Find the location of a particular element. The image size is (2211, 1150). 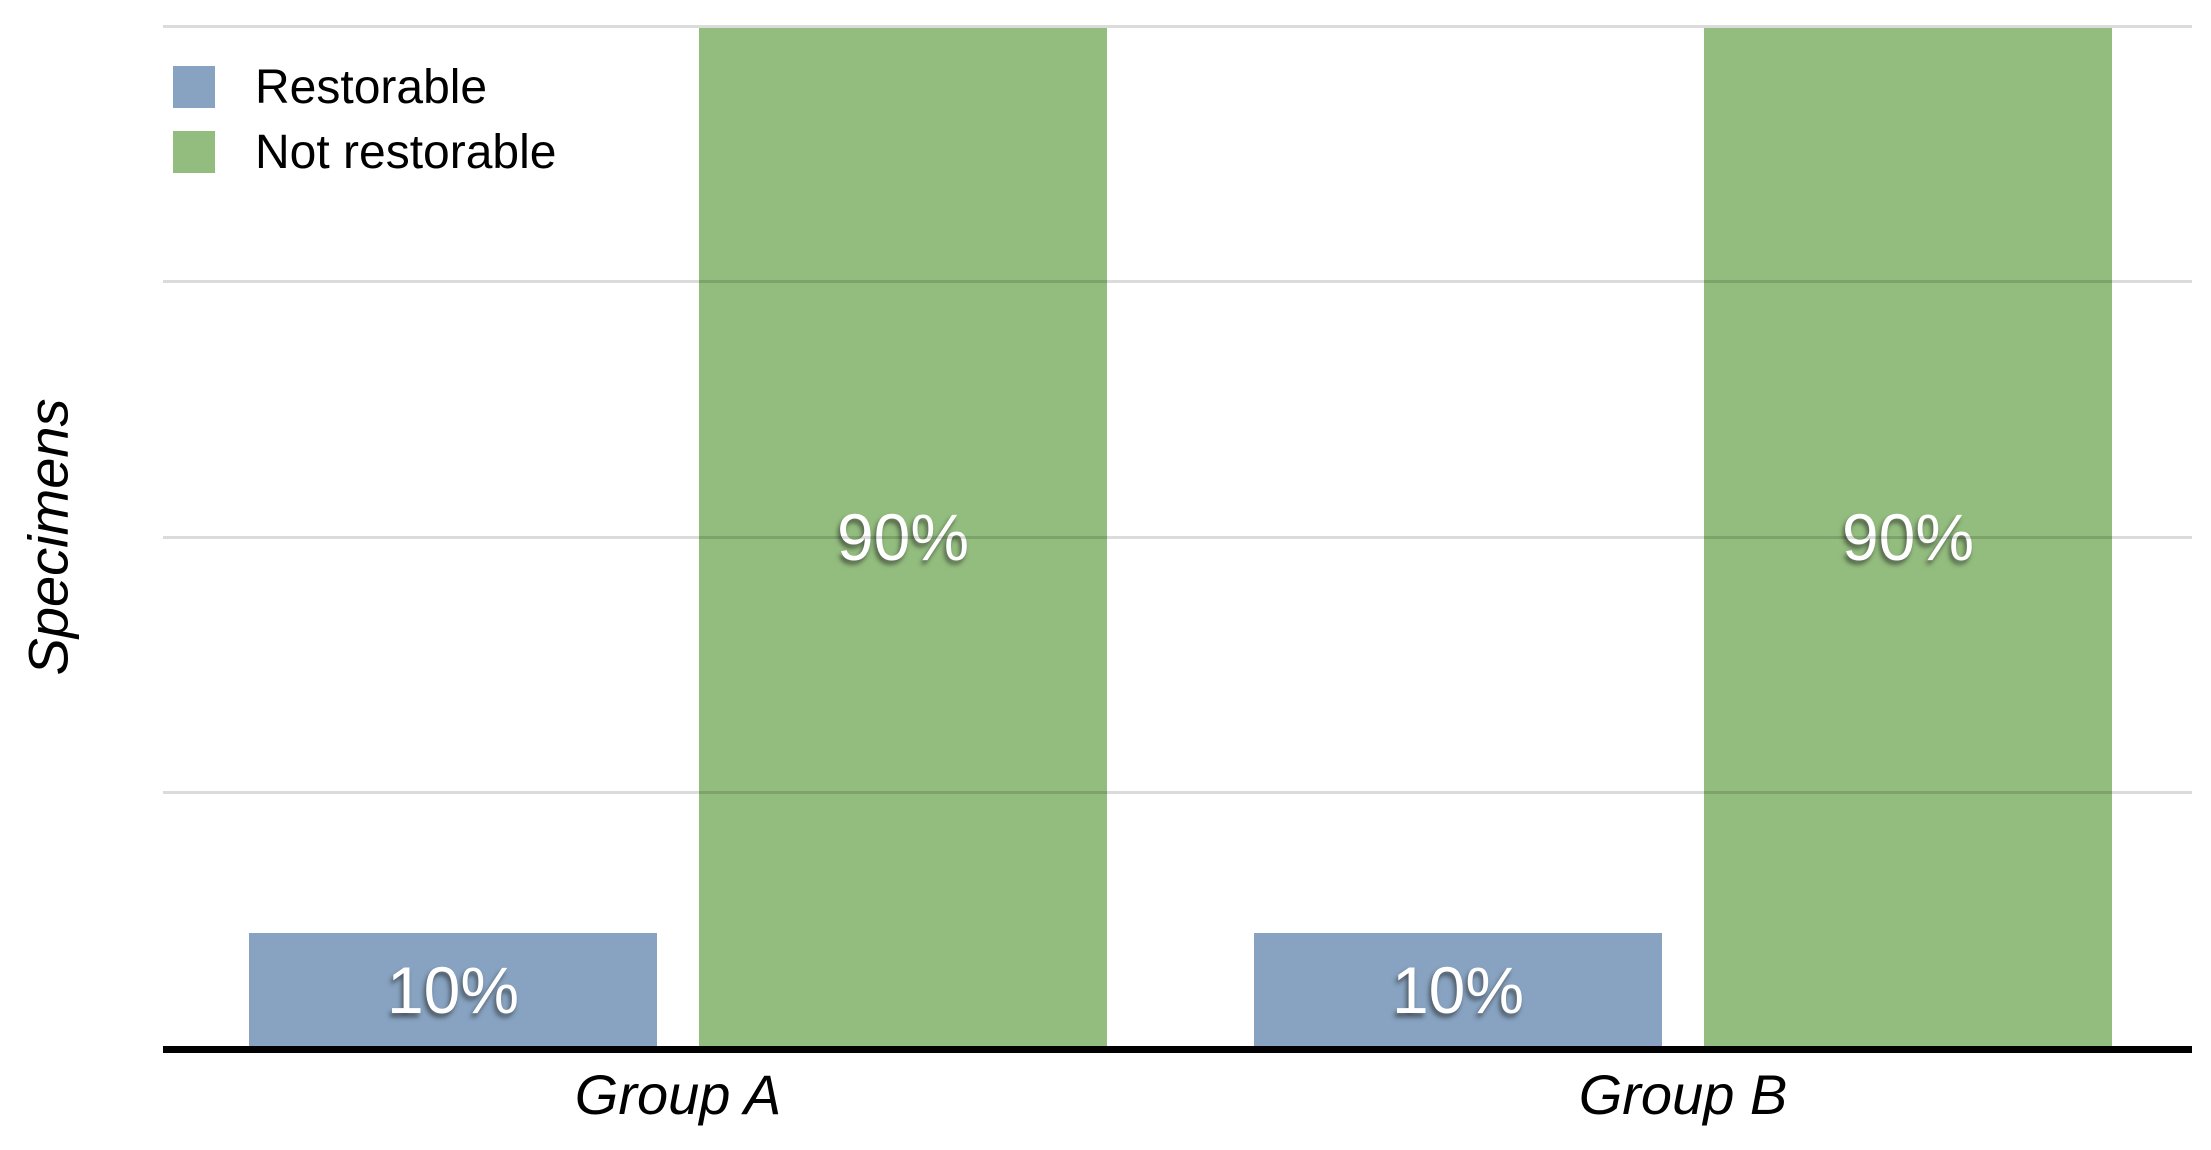

legend-swatch-restorable is located at coordinates (194, 87).